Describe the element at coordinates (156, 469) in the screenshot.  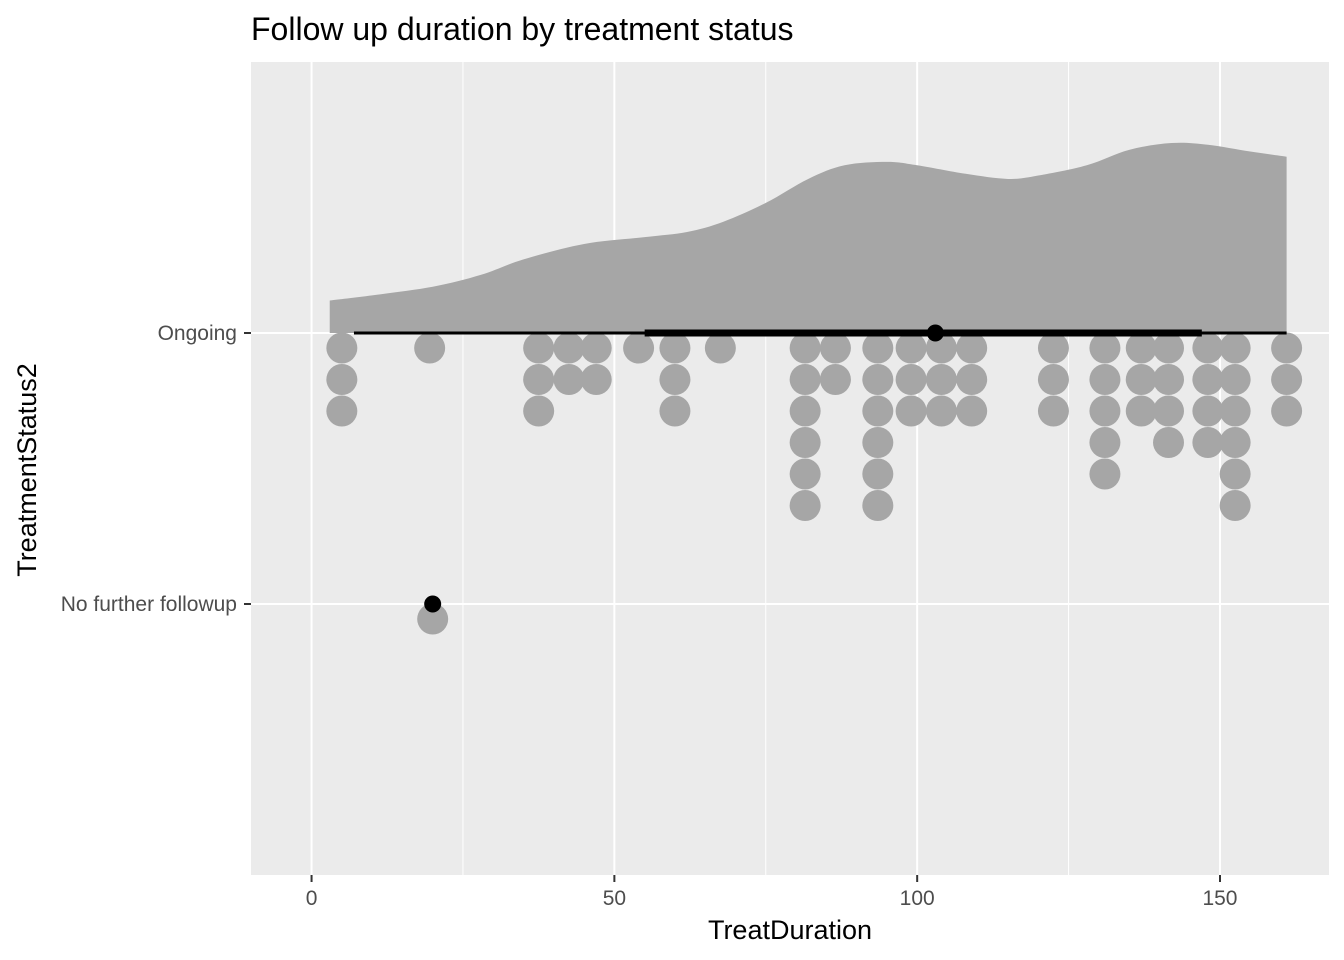
I see `y-axis: Ongoing No further followup` at that location.